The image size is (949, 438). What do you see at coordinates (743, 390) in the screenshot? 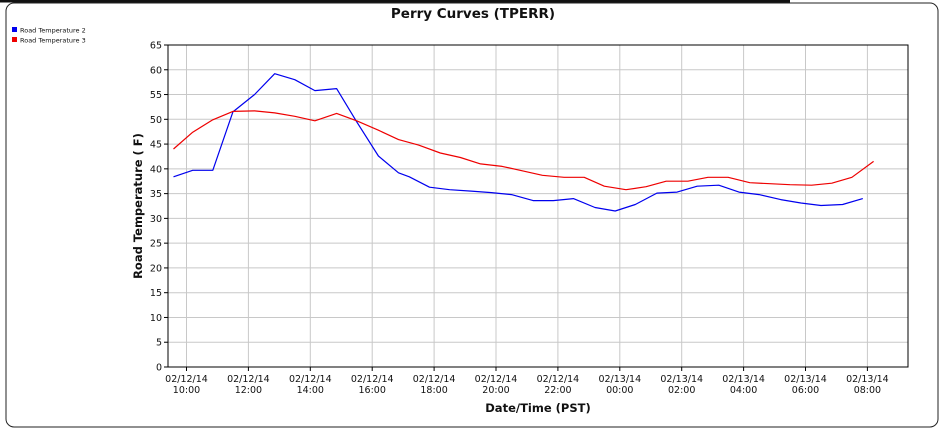
I see `x-tick-label-time: 04:00` at bounding box center [743, 390].